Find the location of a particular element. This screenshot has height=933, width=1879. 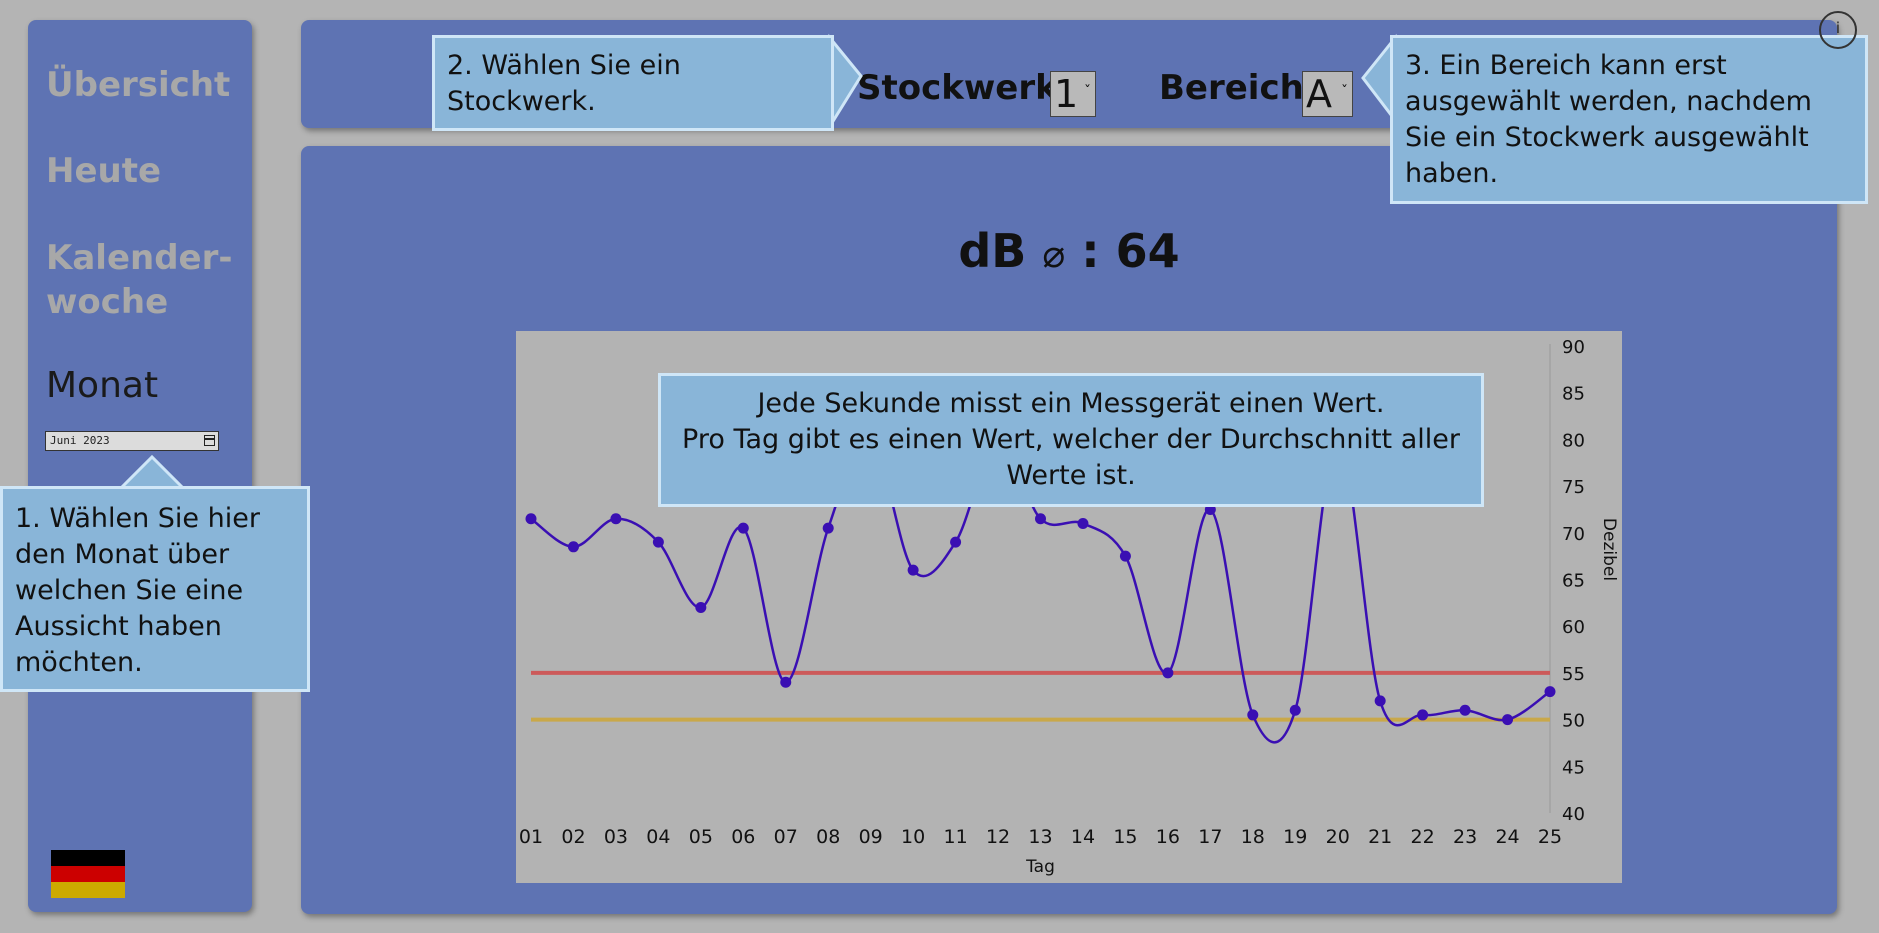

month-picker-value: Juni 2023 is located at coordinates (80, 440).